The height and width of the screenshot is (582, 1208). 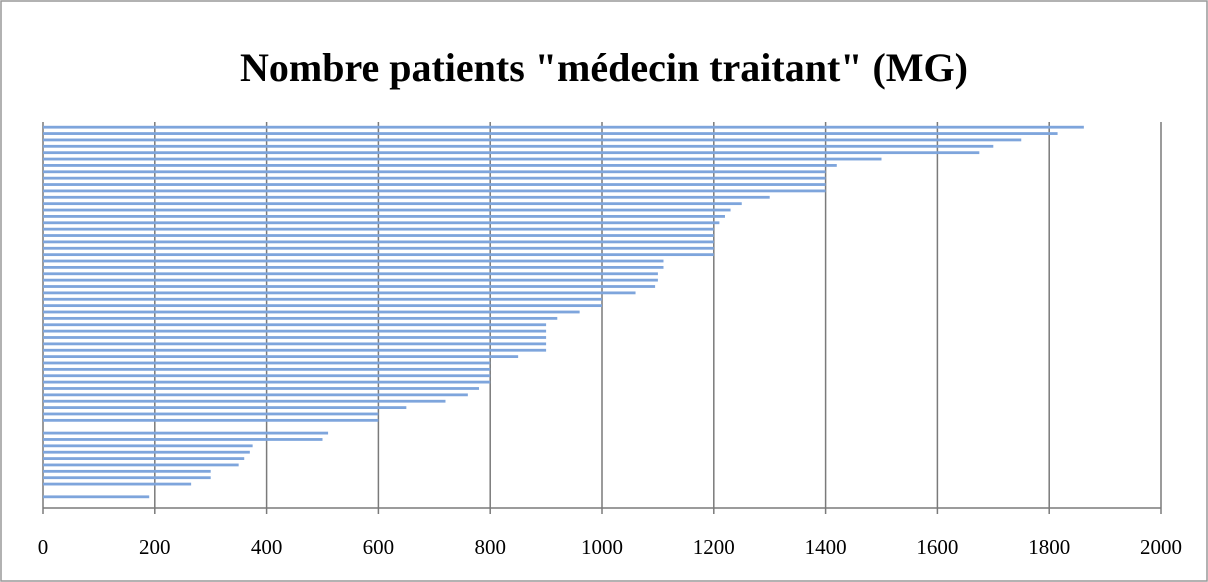 What do you see at coordinates (490, 547) in the screenshot?
I see `x-tick-label: 800` at bounding box center [490, 547].